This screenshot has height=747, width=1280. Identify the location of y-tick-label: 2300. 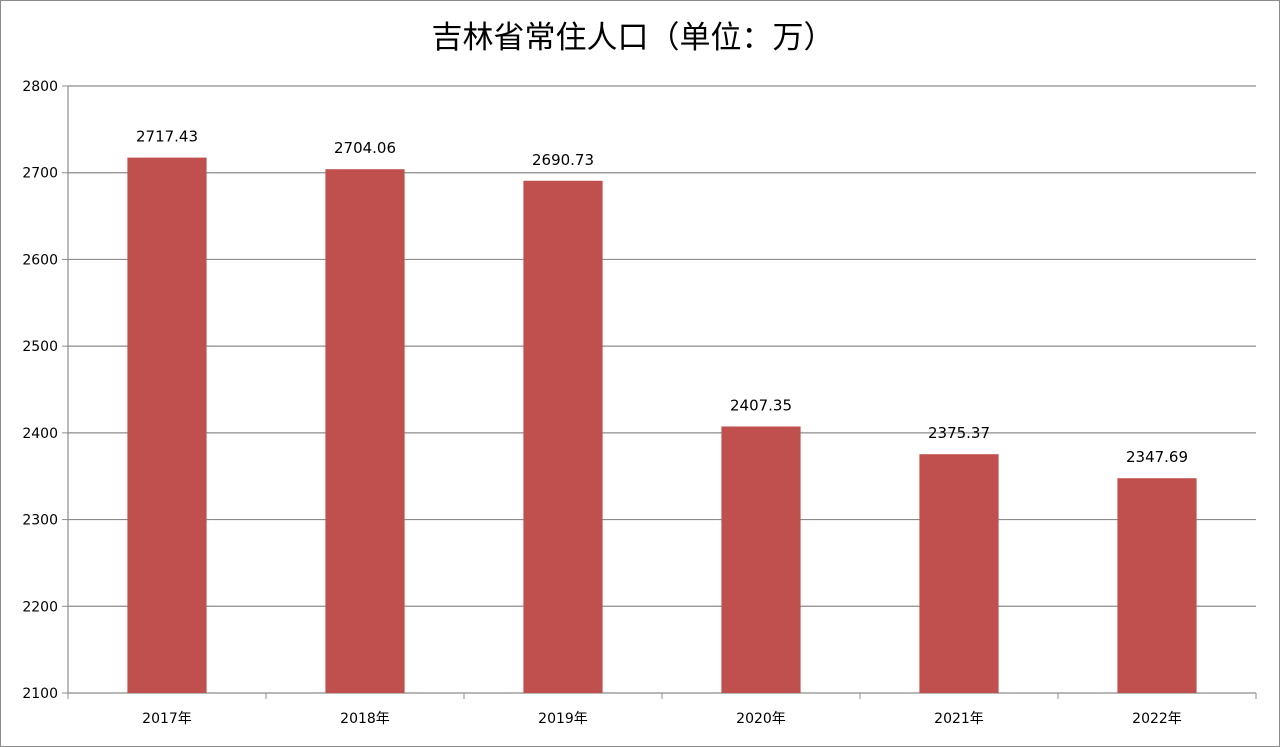
(40, 521).